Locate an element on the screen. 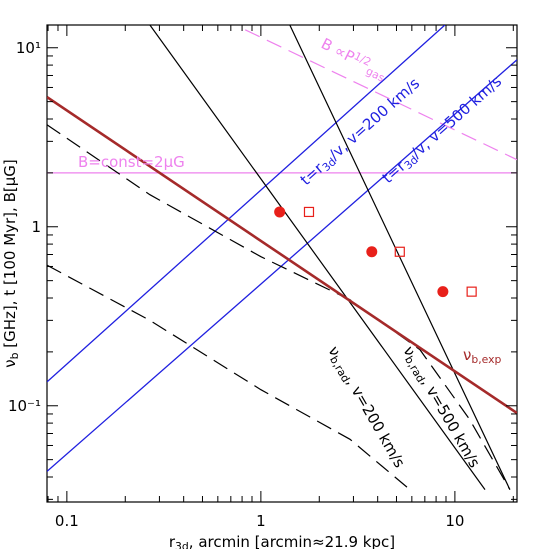  x-tick-label: 10 is located at coordinates (454, 521).